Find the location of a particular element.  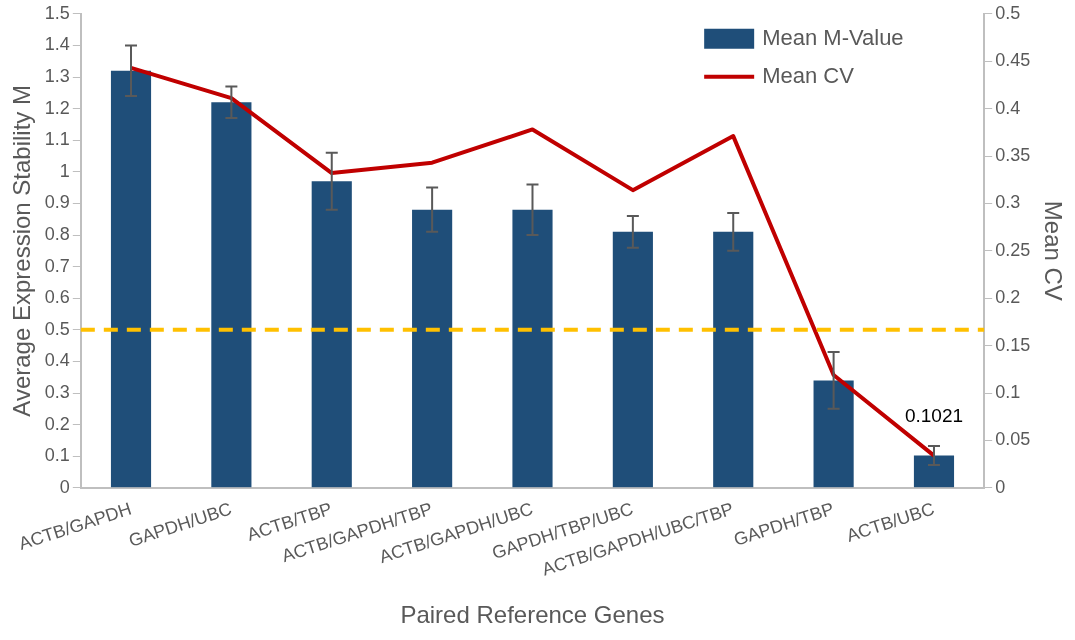

y-tick-label: 1.4 is located at coordinates (57, 44).